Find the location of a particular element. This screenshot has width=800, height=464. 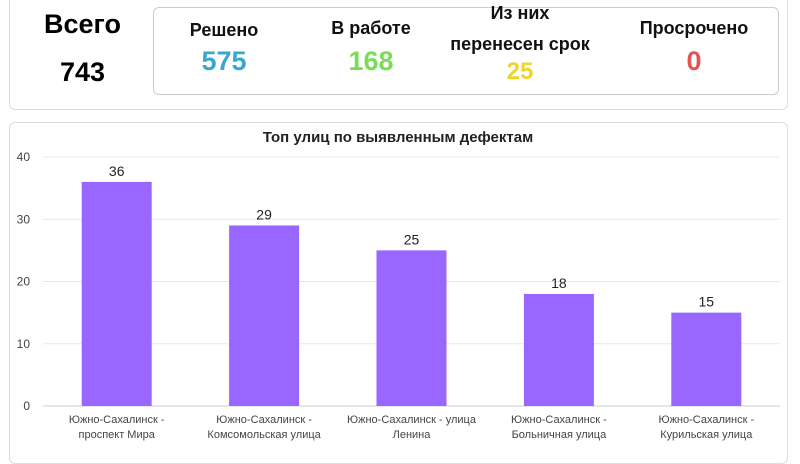

data-label: 36 is located at coordinates (117, 171).